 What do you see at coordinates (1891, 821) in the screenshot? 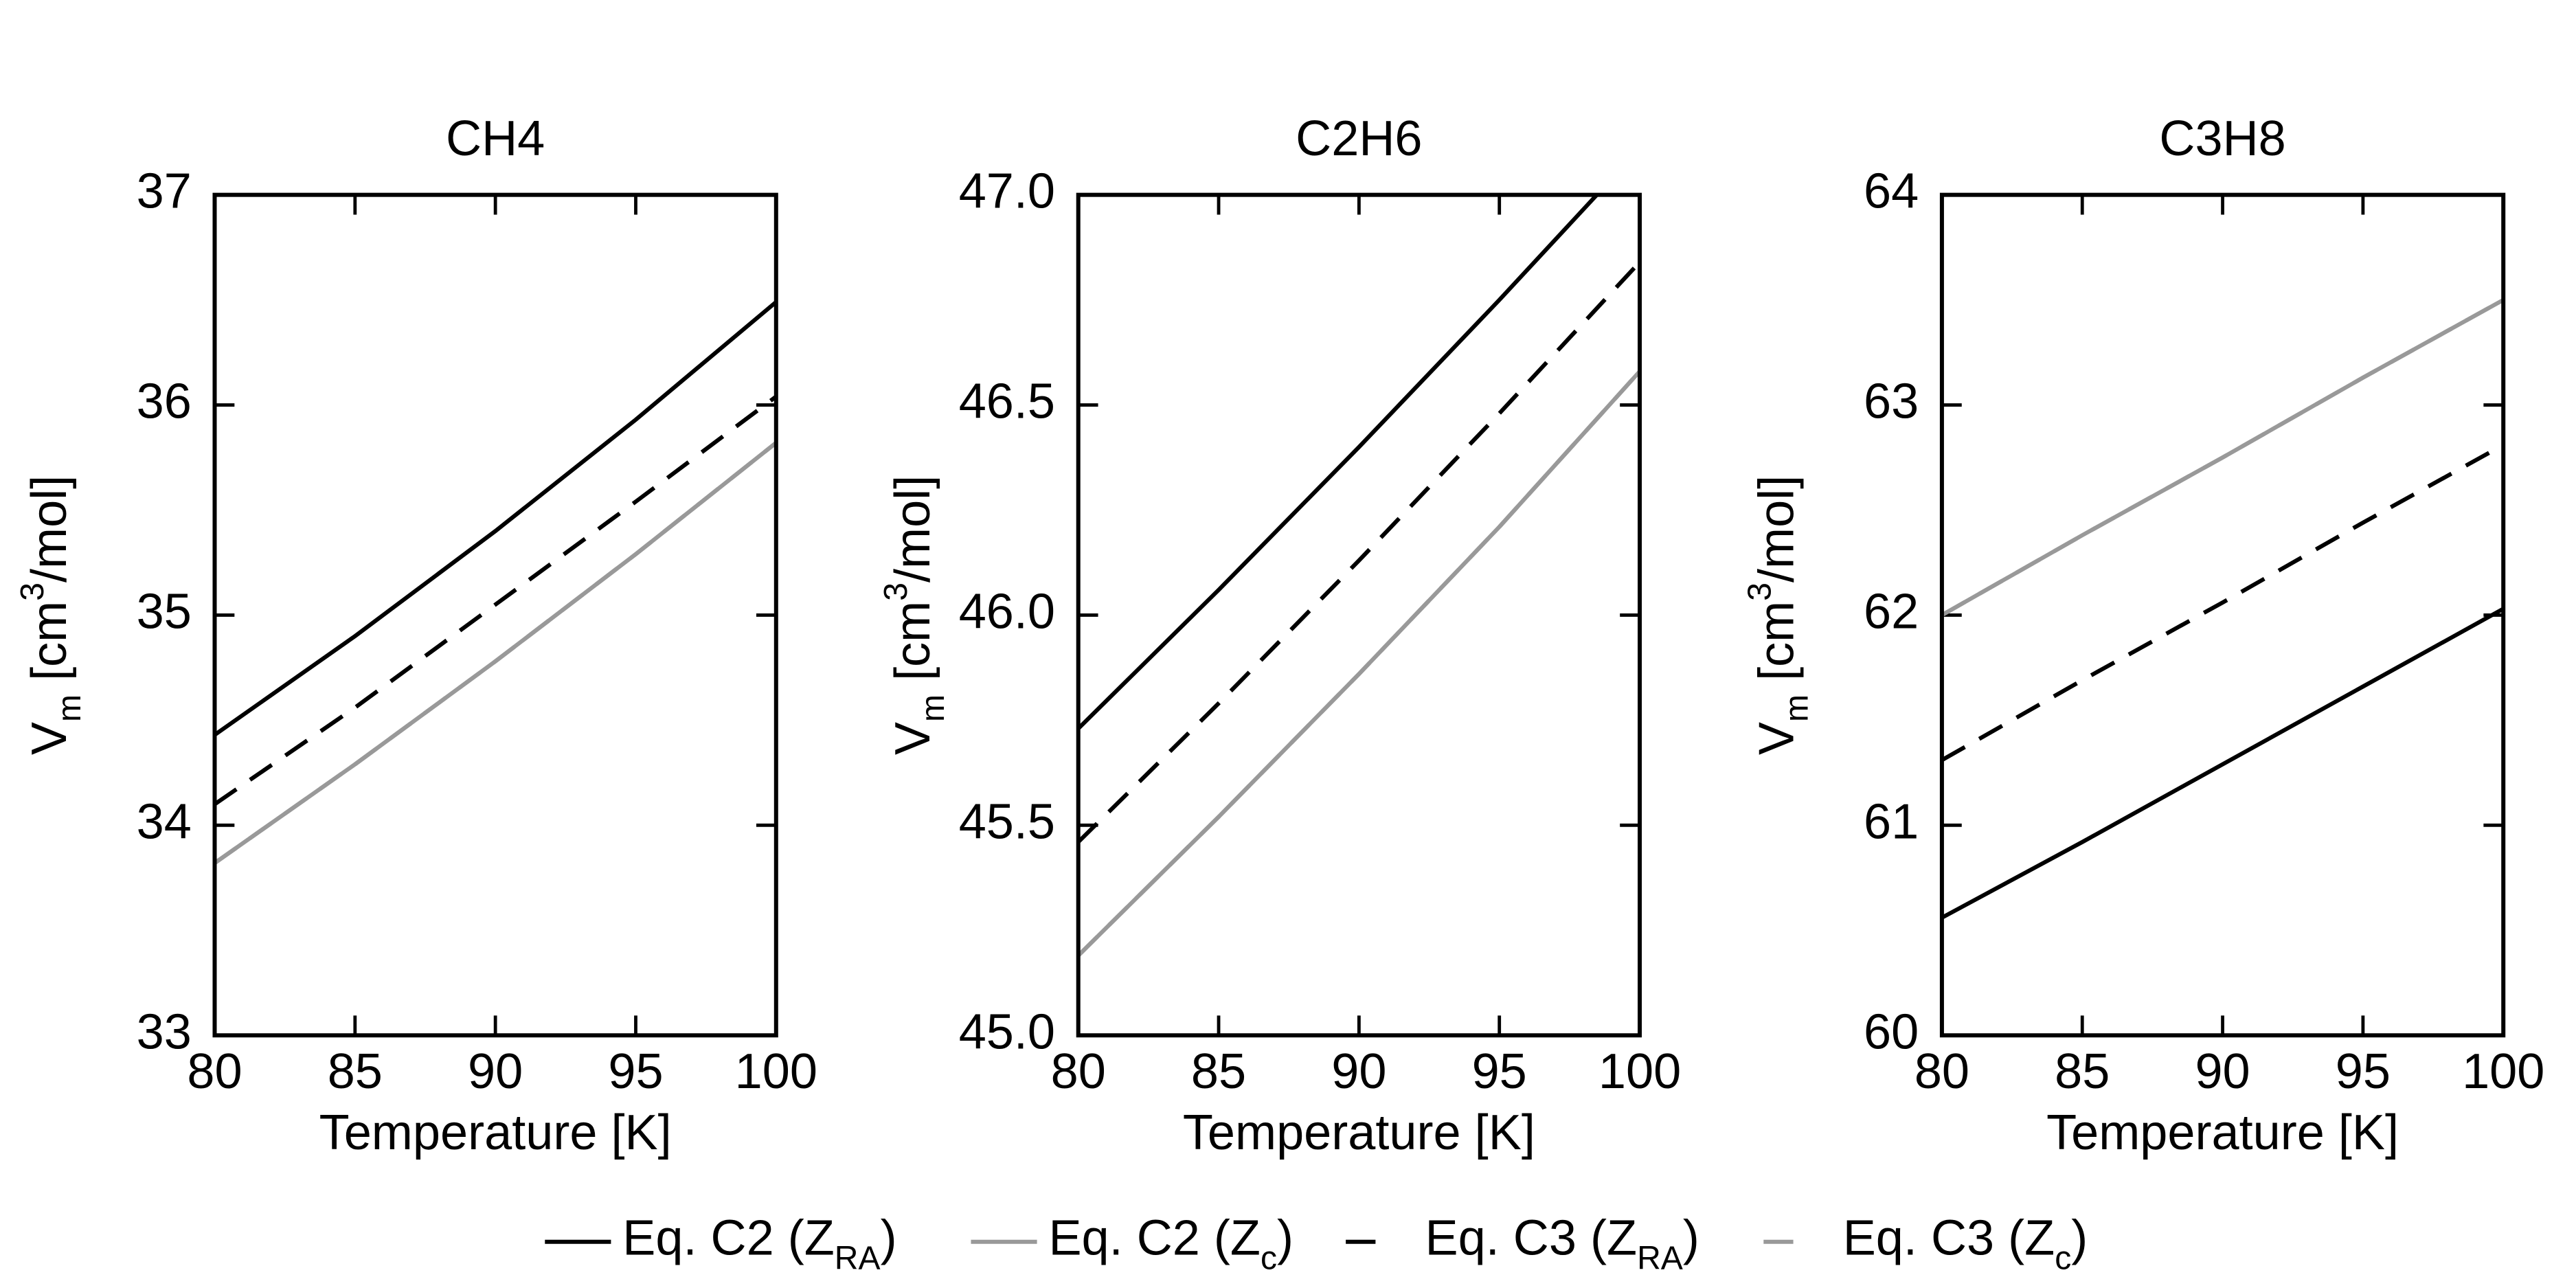
I see `y-tick-label: 61` at bounding box center [1891, 821].